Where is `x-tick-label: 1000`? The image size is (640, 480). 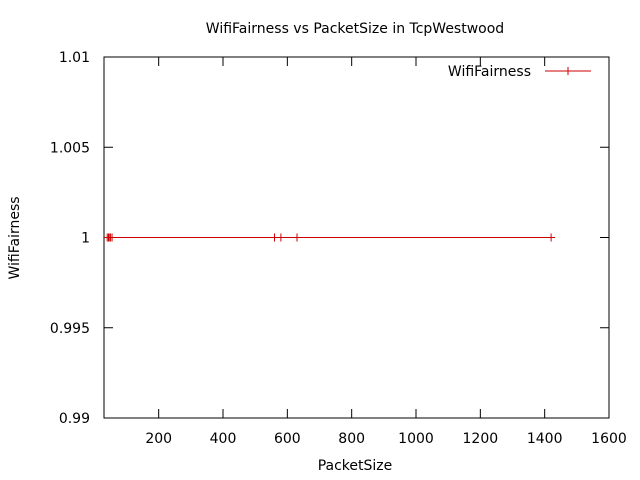
x-tick-label: 1000 is located at coordinates (416, 439).